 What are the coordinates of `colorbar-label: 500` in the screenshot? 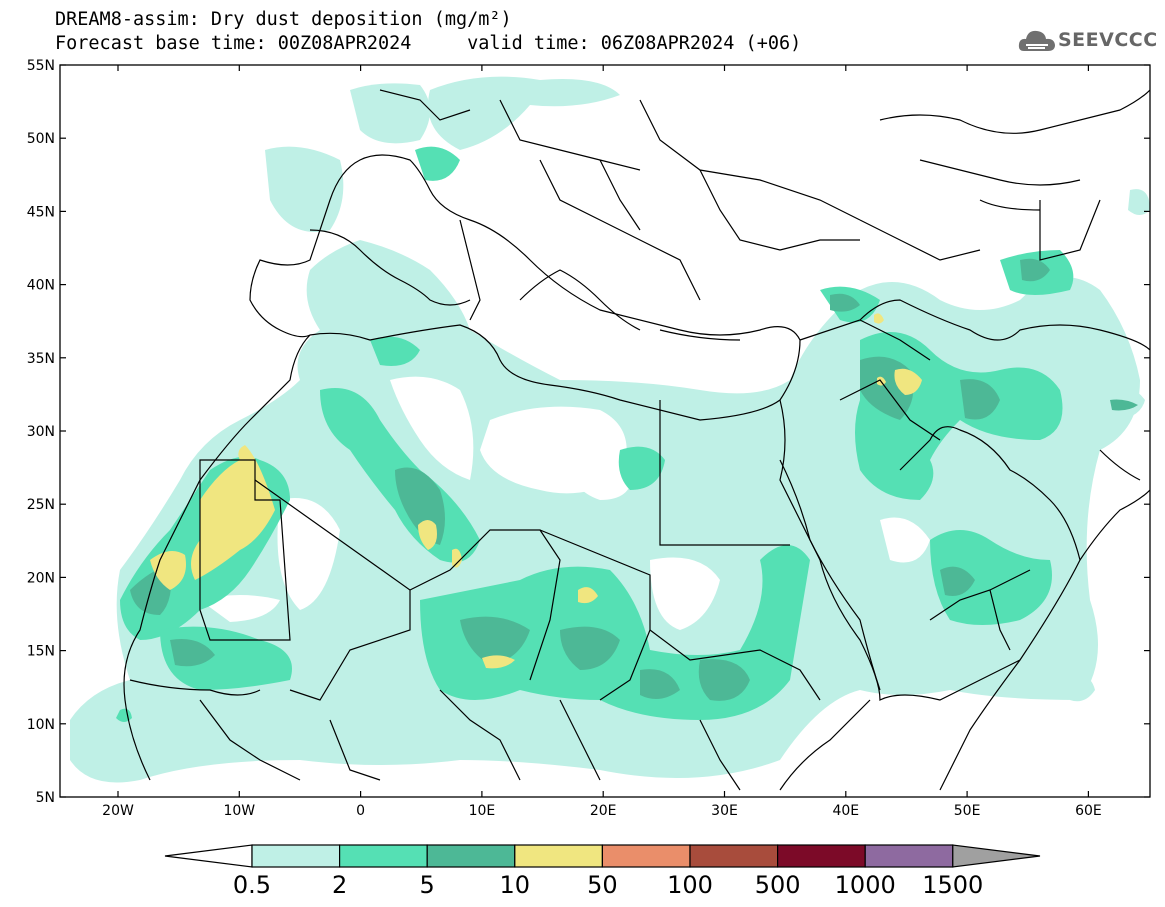 It's located at (778, 885).